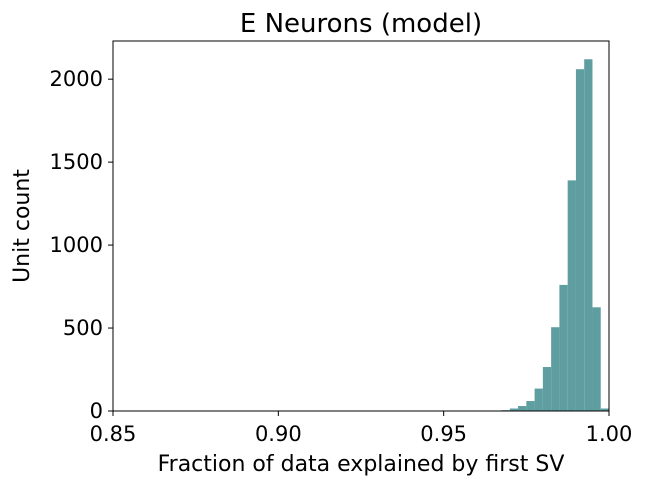  I want to click on histogram-bars, so click(551, 235).